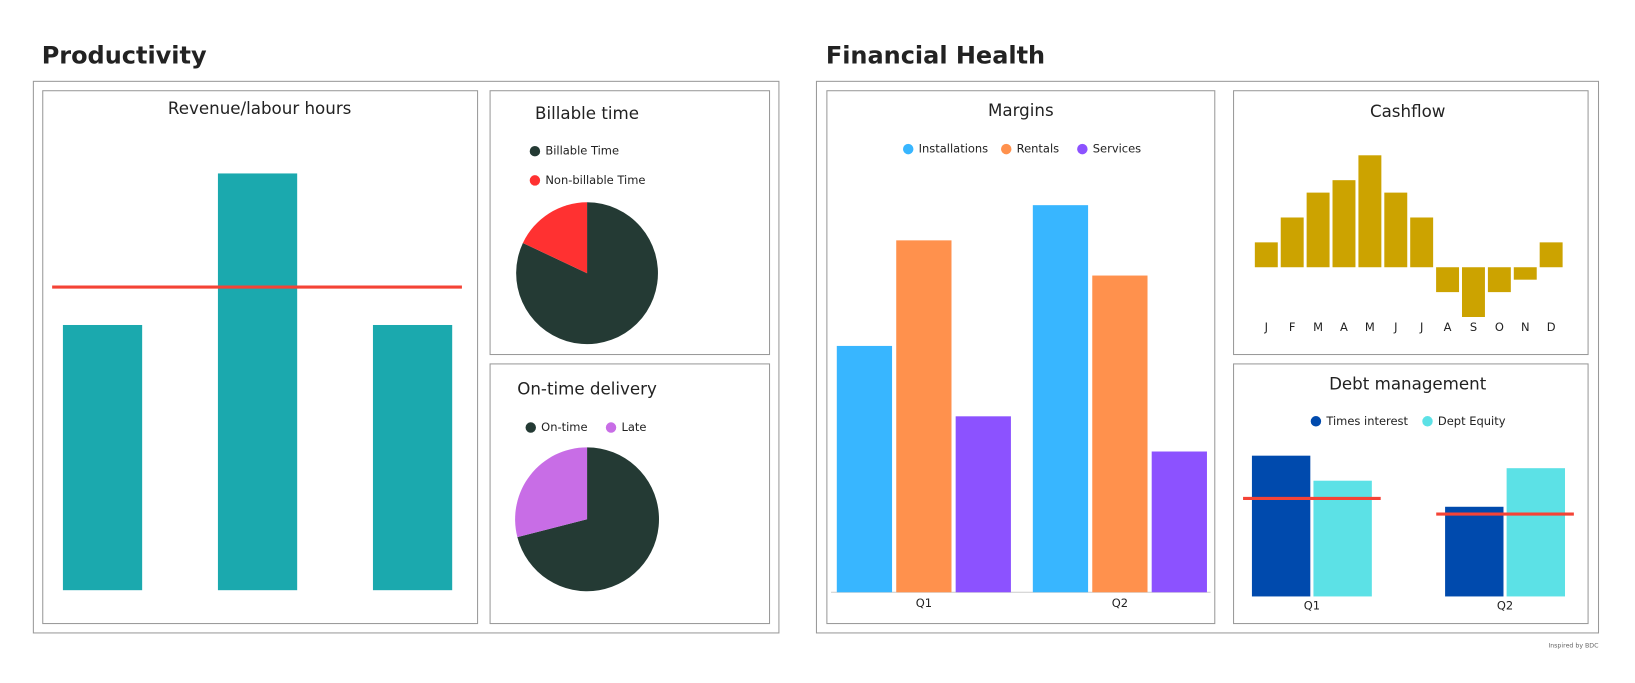 Image resolution: width=1635 pixels, height=683 pixels. I want to click on chart-title: Revenue/labour hours, so click(259, 108).